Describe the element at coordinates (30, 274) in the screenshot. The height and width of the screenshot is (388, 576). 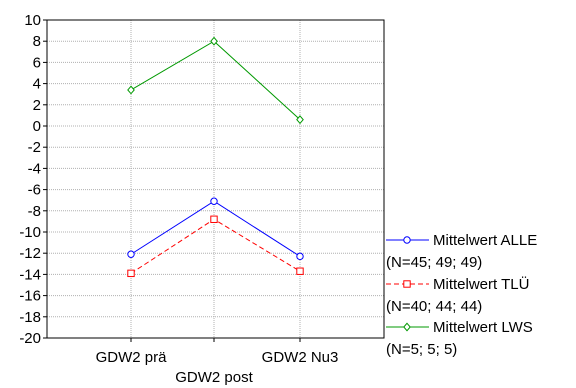
I see `y-tick-label: -14` at that location.